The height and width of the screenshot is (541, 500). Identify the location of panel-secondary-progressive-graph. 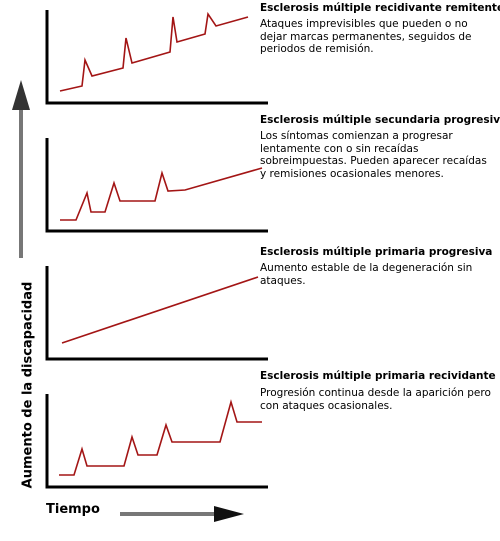
(156, 185).